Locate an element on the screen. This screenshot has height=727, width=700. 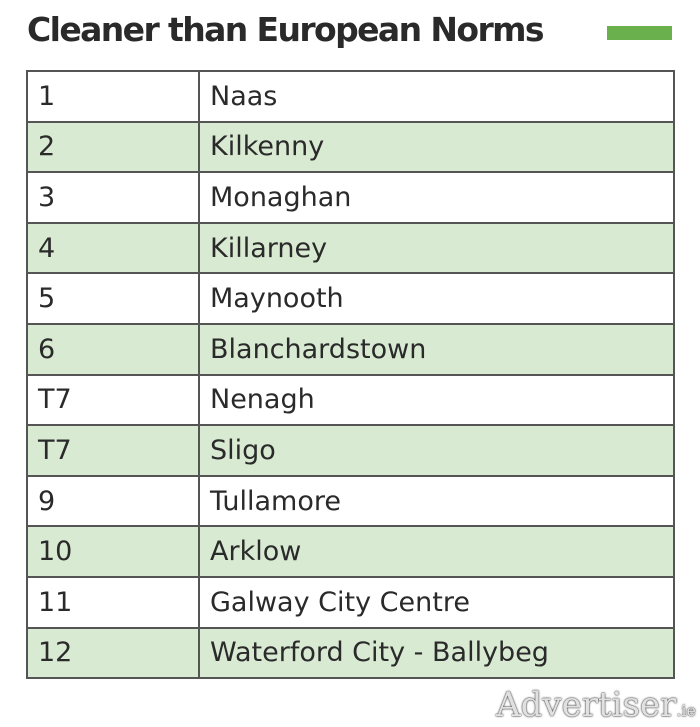
table-row: 10 Arklow is located at coordinates (350, 551).